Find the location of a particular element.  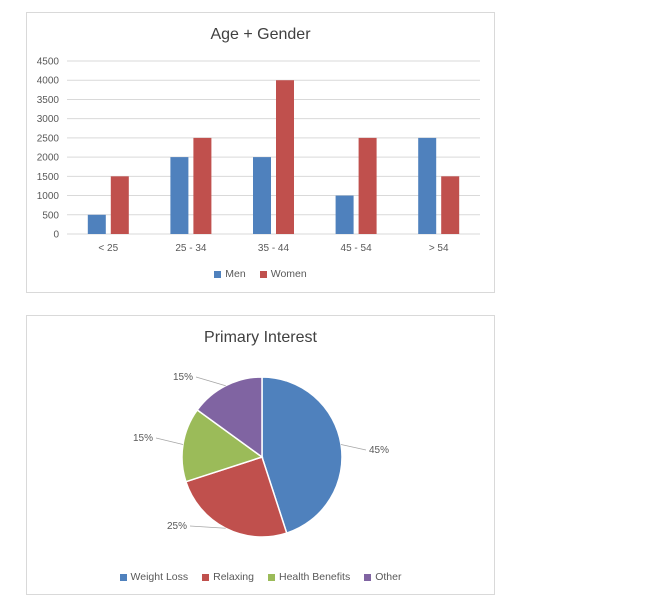

y-tick-label: 4000 is located at coordinates (48, 81).